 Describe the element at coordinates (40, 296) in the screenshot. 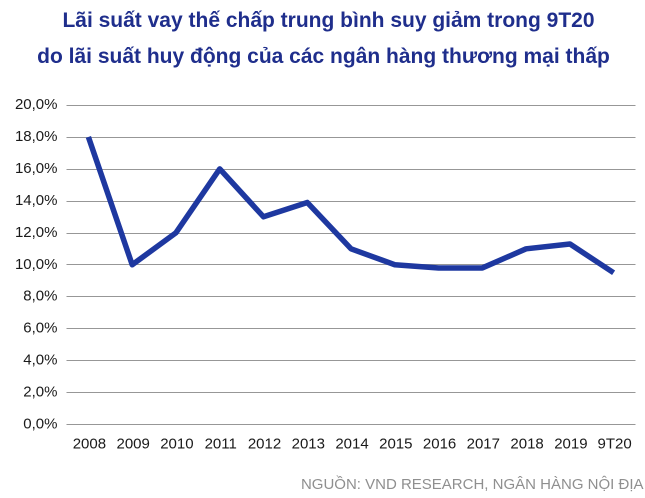

I see `svg-text: 8,0%` at that location.